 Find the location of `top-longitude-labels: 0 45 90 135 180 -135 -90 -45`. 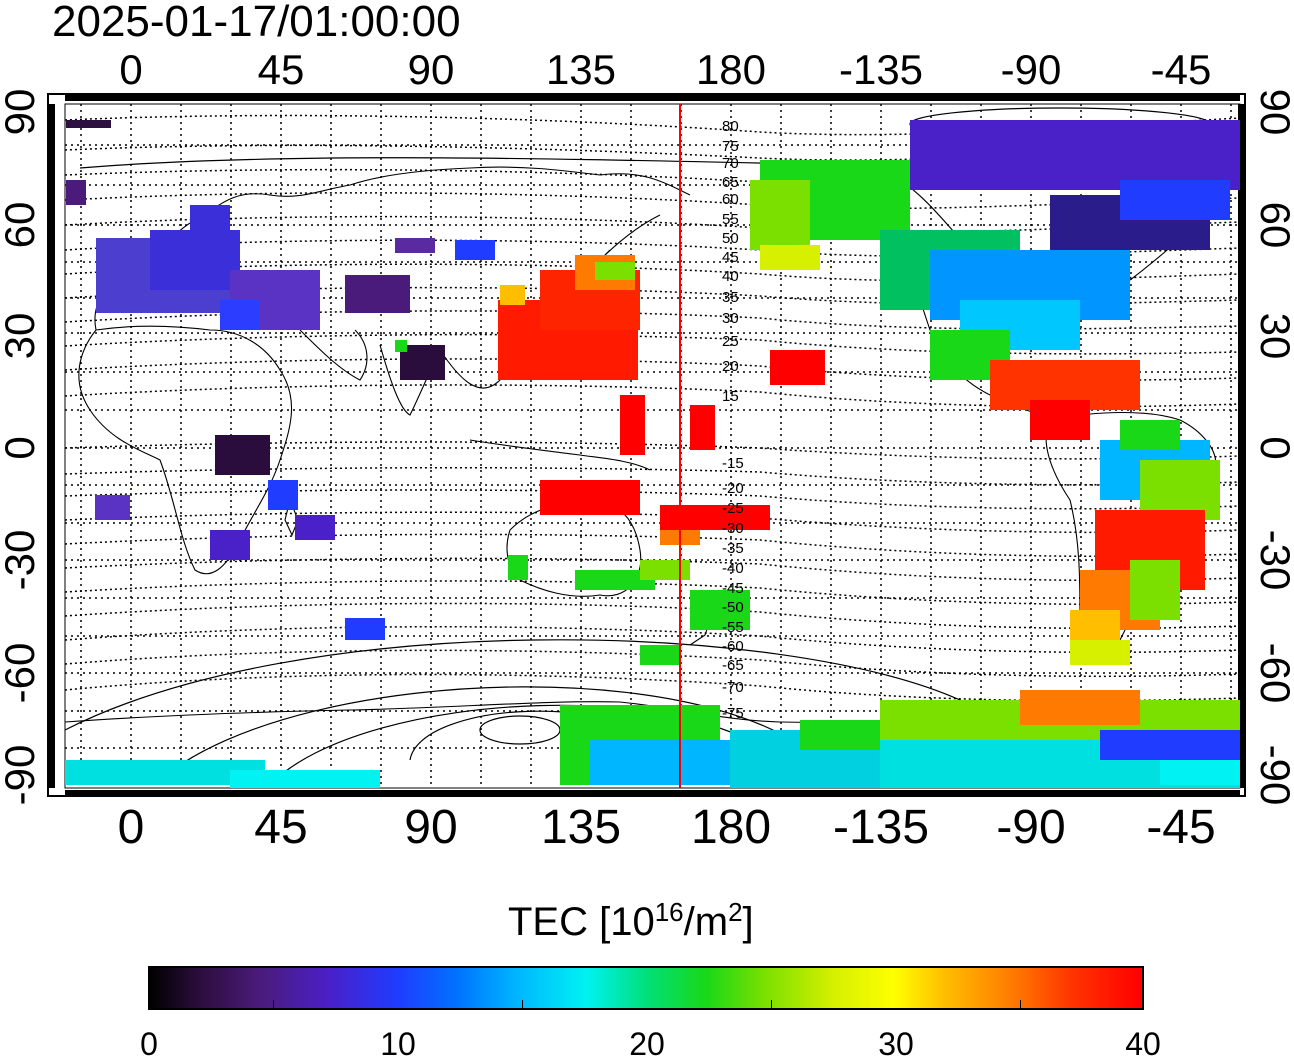

top-longitude-labels: 0 45 90 135 180 -135 -90 -45 is located at coordinates (665, 69).